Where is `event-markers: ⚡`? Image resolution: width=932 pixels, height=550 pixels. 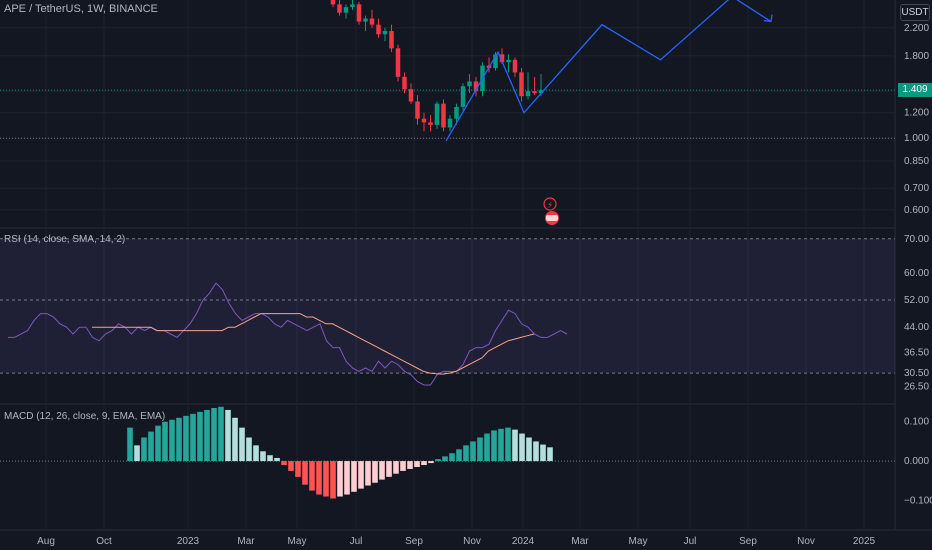
event-markers: ⚡ is located at coordinates (551, 211).